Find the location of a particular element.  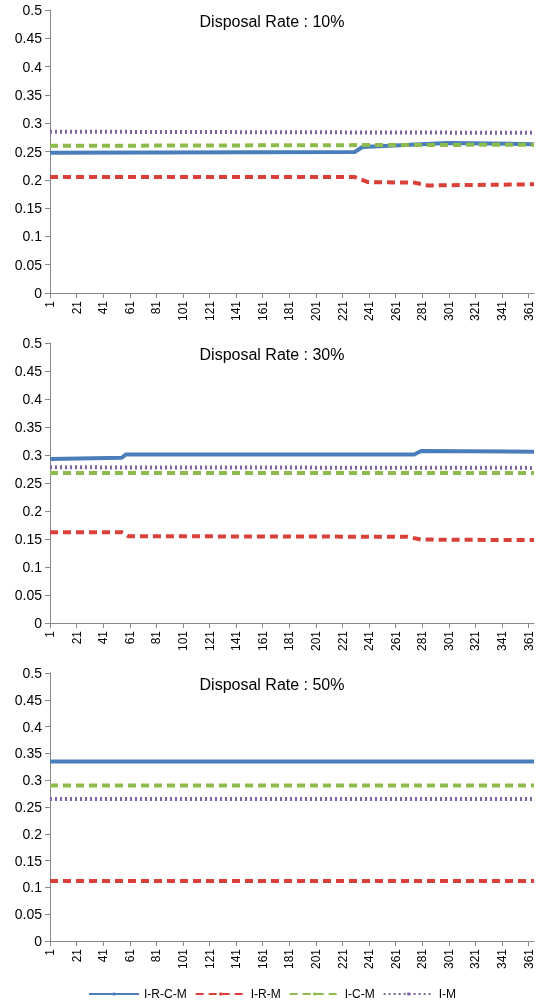

legend-label: I-R-M is located at coordinates (265, 994).